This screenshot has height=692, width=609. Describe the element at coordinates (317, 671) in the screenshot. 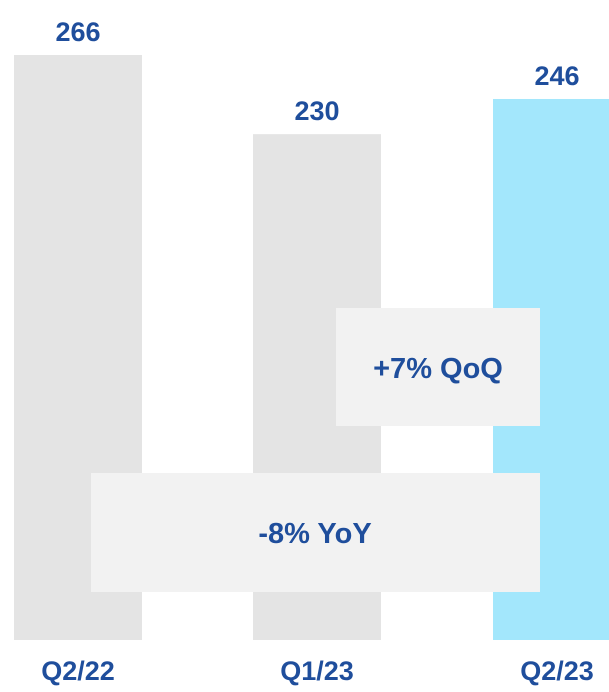

I see `category-tick-label: Q1/23` at that location.